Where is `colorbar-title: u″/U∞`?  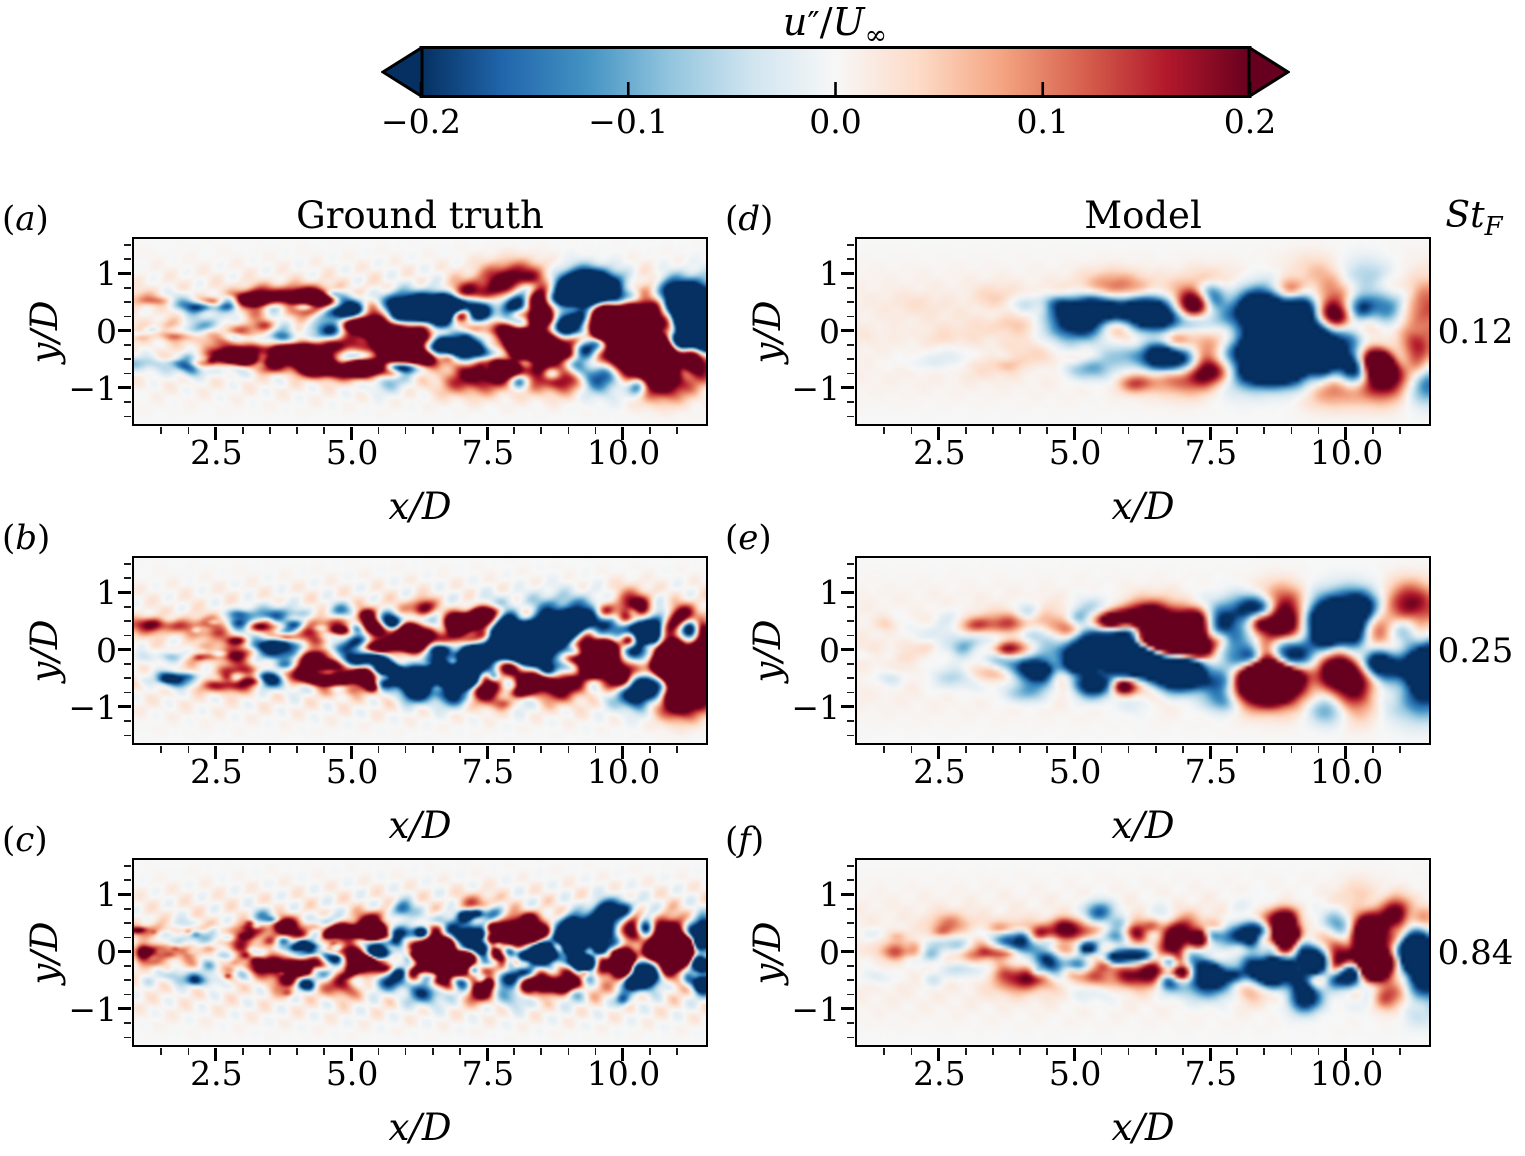 colorbar-title: u″/U∞ is located at coordinates (835, 29).